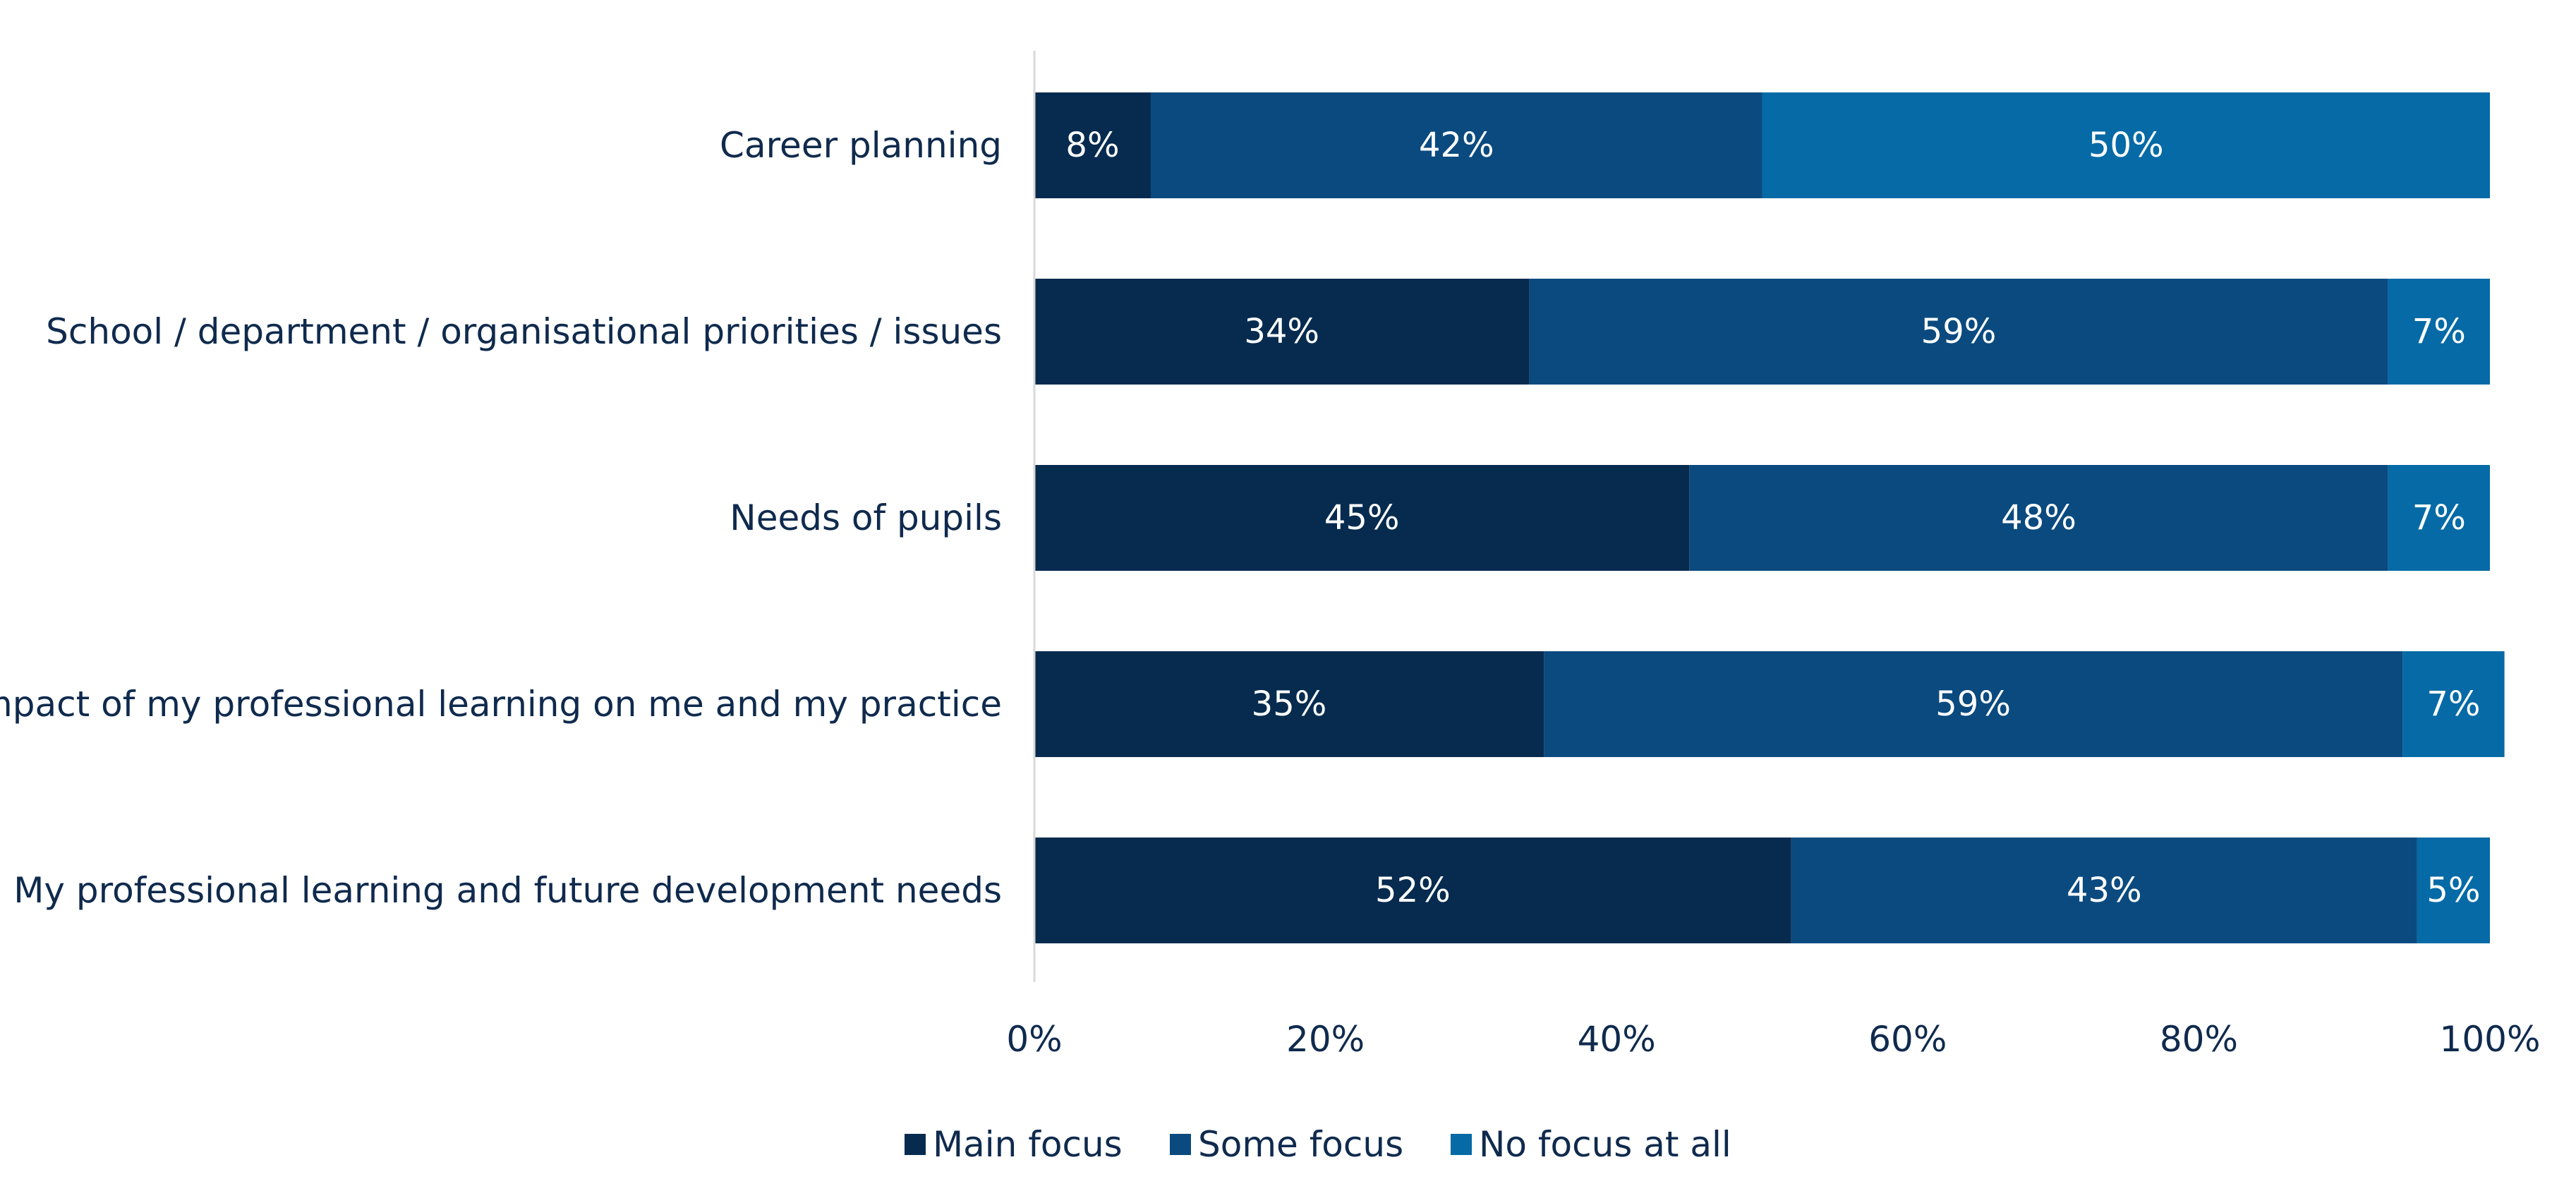 The image size is (2576, 1179). I want to click on legend-swatch-no-focus-at-all, so click(1462, 1144).